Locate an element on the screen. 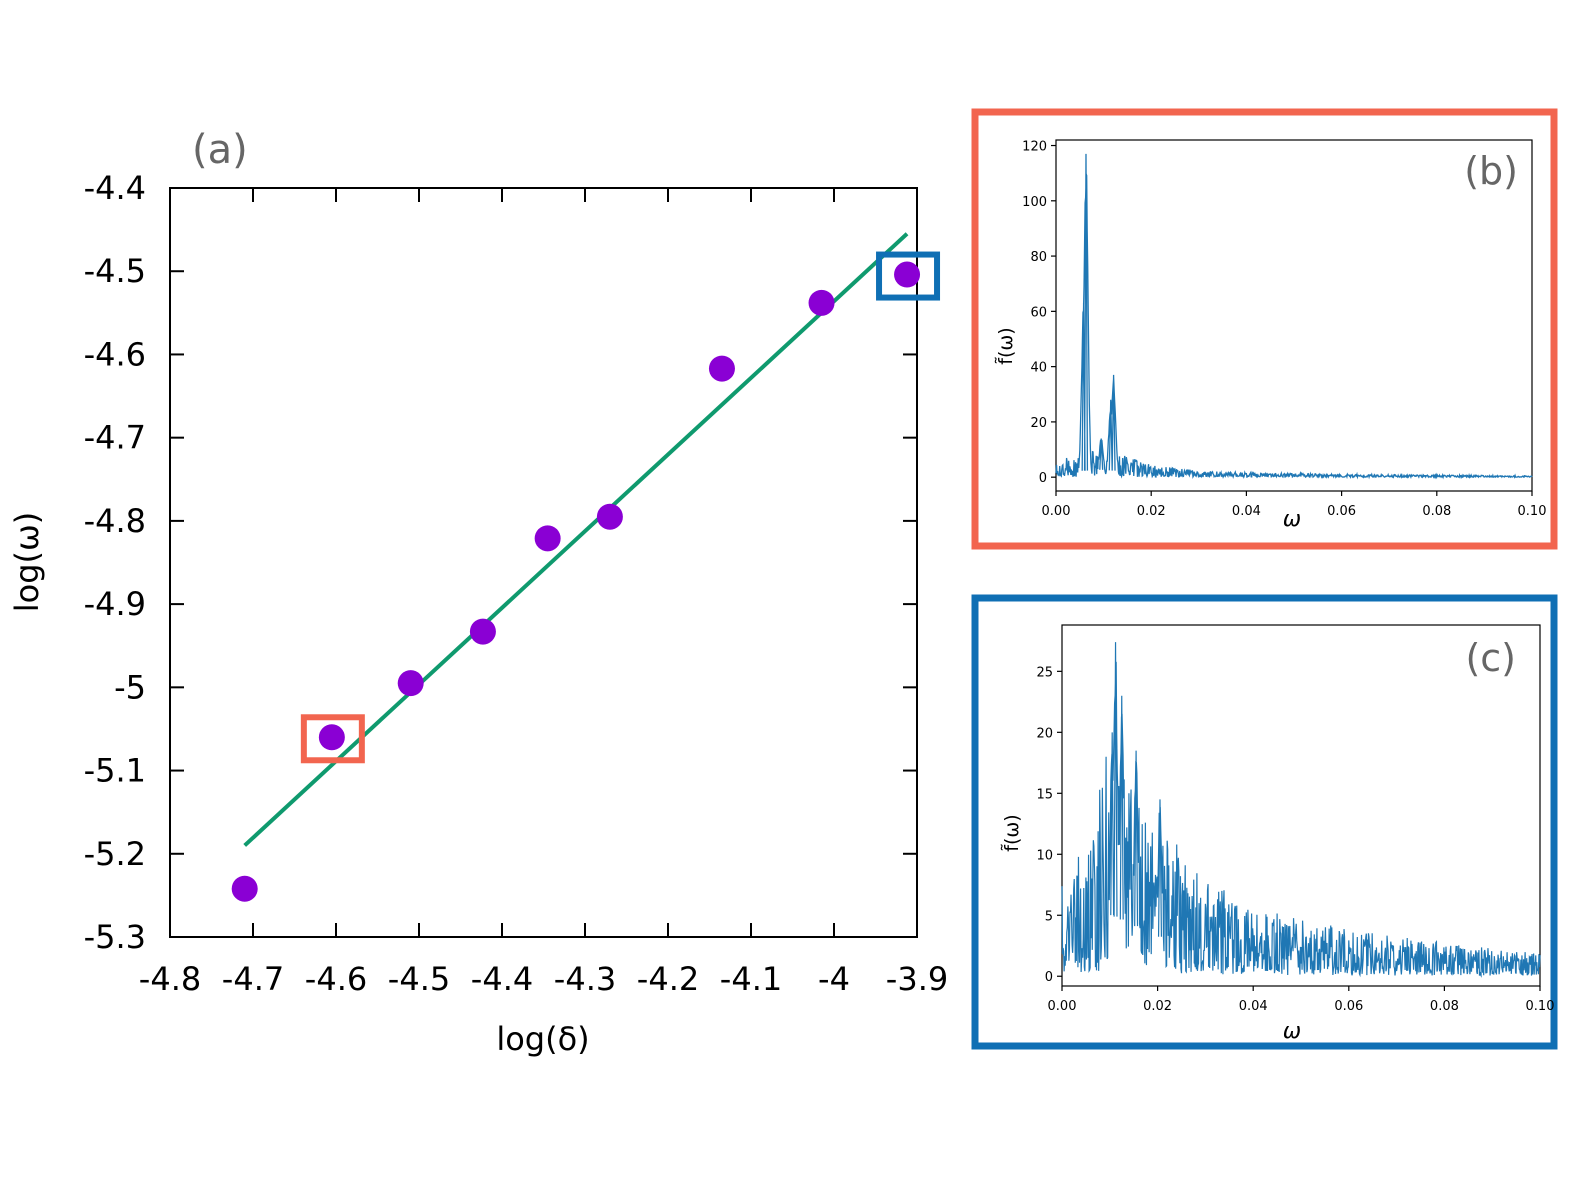  panel-a-y-axis-label: log(ω) is located at coordinates (27, 562).